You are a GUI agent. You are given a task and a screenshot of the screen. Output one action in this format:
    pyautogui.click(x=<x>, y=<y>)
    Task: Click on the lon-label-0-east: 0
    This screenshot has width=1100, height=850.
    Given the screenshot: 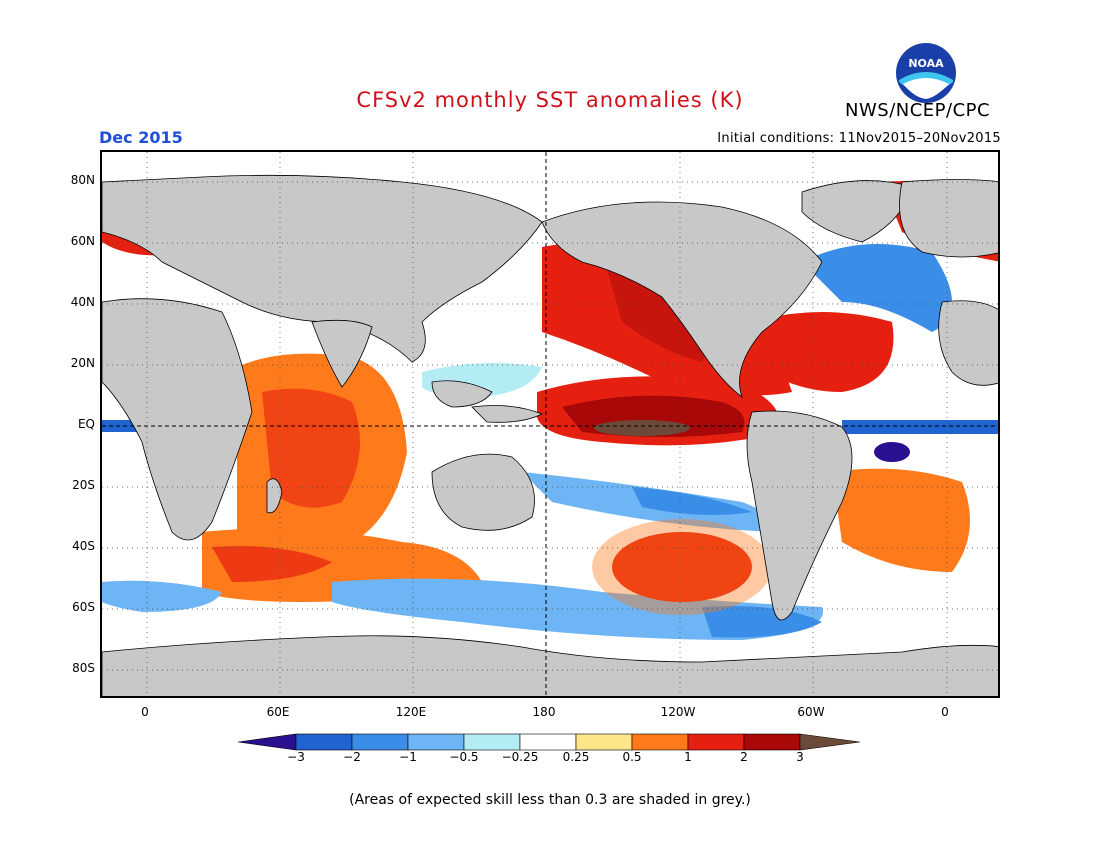 What is the action you would take?
    pyautogui.click(x=945, y=712)
    